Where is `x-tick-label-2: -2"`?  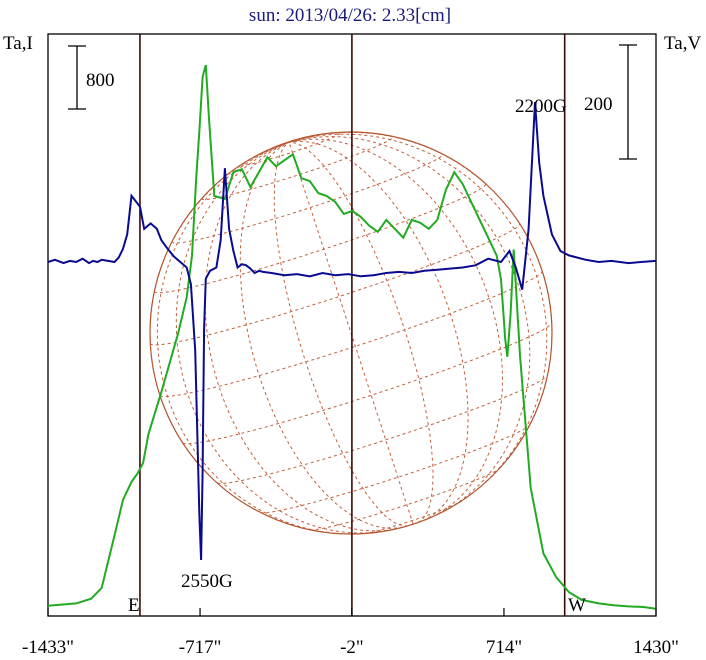
x-tick-label-2: -2" is located at coordinates (352, 647).